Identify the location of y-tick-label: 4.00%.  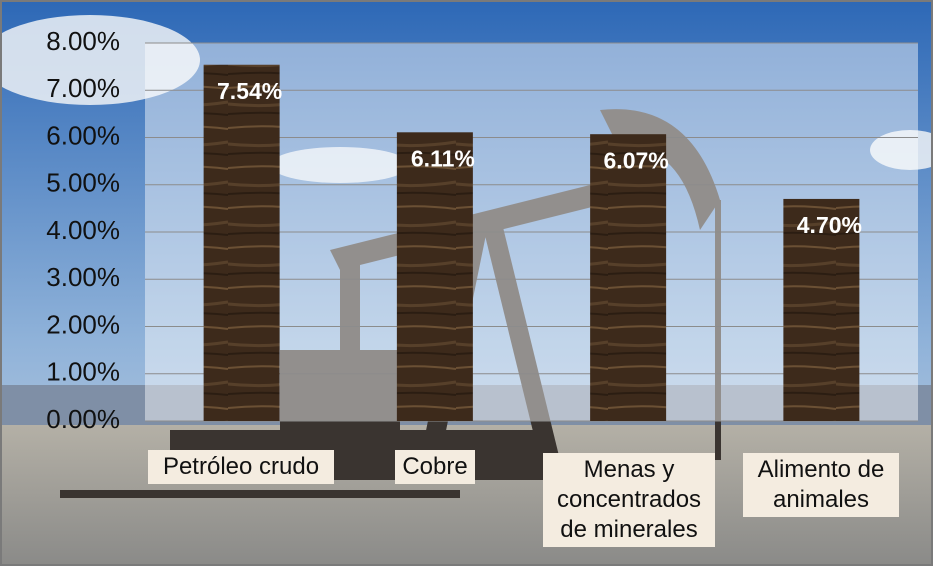
(83, 230).